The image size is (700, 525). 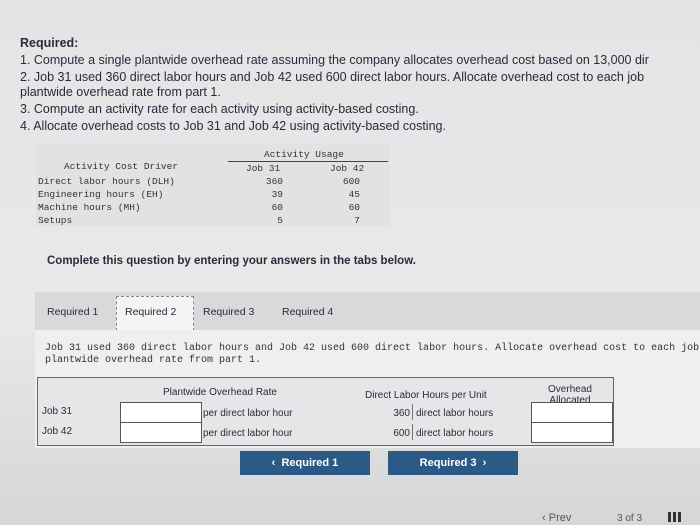 What do you see at coordinates (276, 463) in the screenshot?
I see `chevron: ‹` at bounding box center [276, 463].